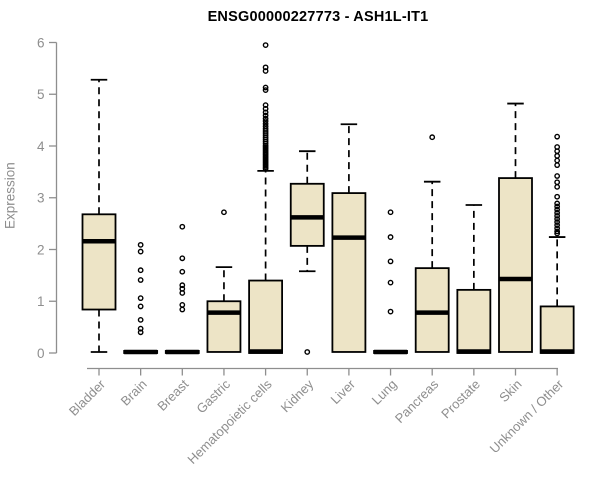  What do you see at coordinates (307, 252) in the screenshot?
I see `box-kidney` at bounding box center [307, 252].